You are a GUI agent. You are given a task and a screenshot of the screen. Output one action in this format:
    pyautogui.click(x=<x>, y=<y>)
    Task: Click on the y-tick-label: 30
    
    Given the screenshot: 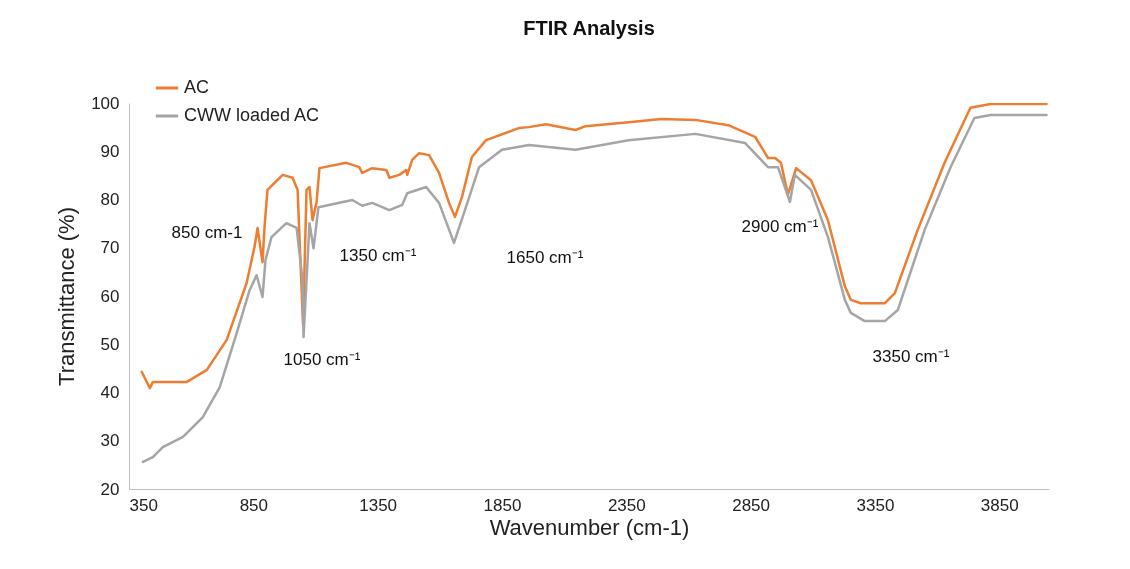 What is the action you would take?
    pyautogui.click(x=110, y=441)
    